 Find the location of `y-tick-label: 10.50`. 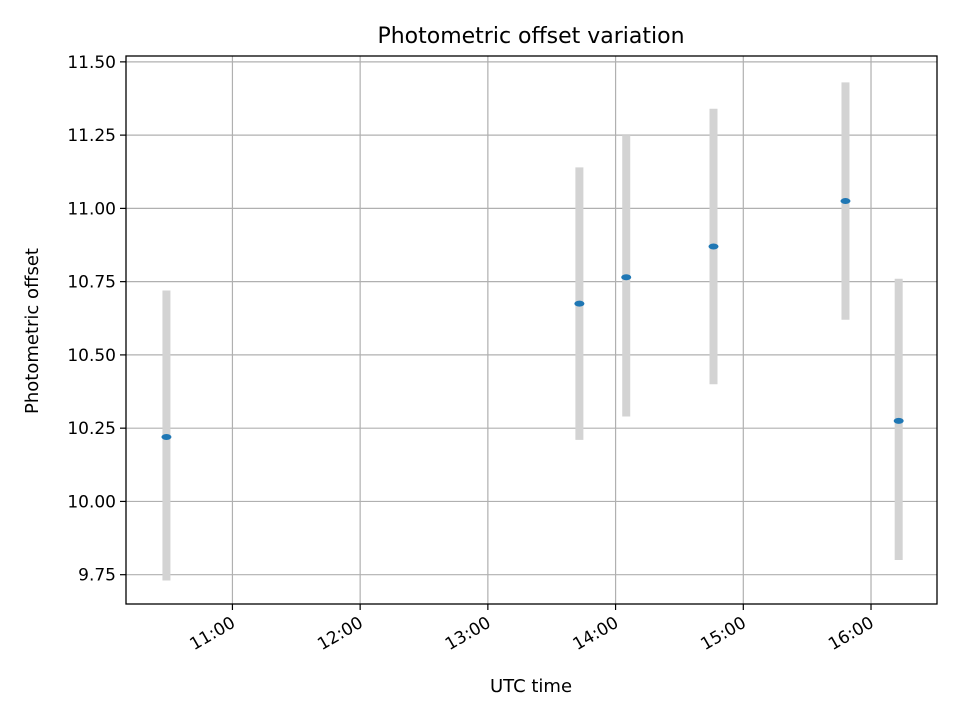

y-tick-label: 10.50 is located at coordinates (91, 356).